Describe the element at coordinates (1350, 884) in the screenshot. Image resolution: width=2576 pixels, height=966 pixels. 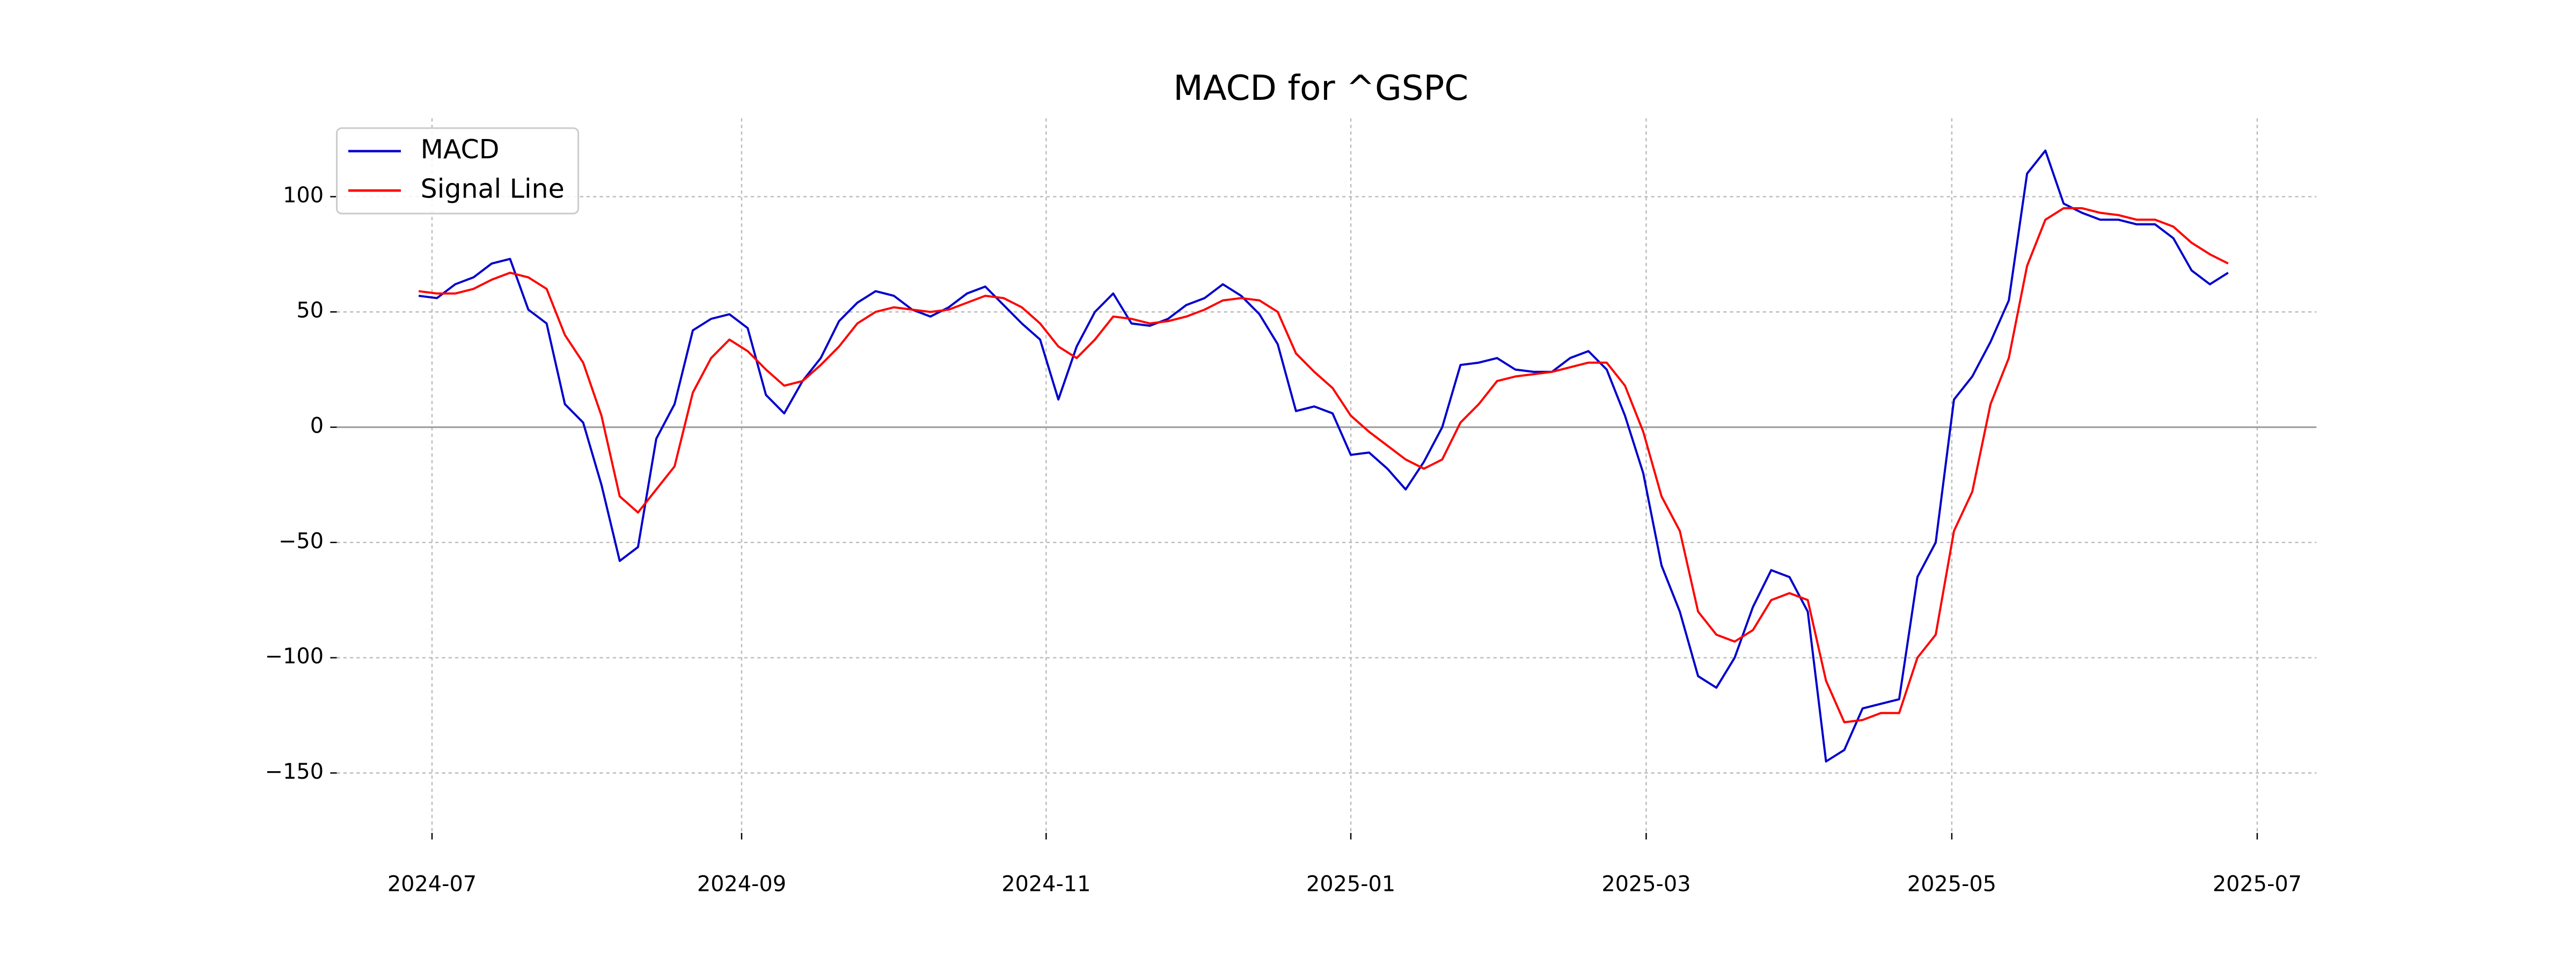
I see `x-tick-label: 2025-01` at that location.